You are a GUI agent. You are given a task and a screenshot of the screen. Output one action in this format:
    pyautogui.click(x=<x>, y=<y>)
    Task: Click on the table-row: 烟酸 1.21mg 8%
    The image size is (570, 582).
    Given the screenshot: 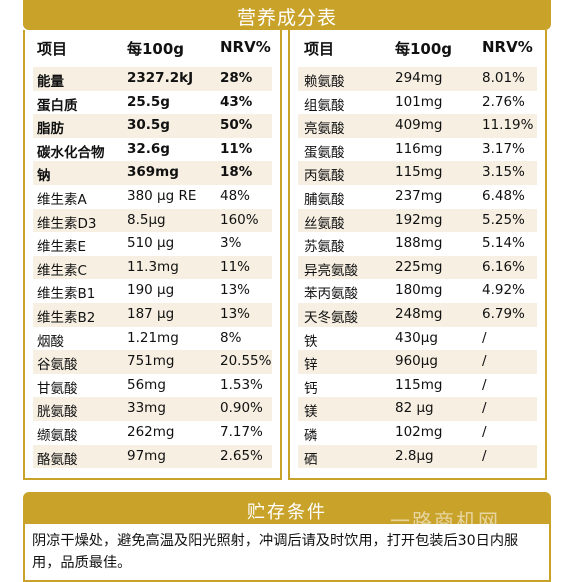 What is the action you would take?
    pyautogui.click(x=152, y=339)
    